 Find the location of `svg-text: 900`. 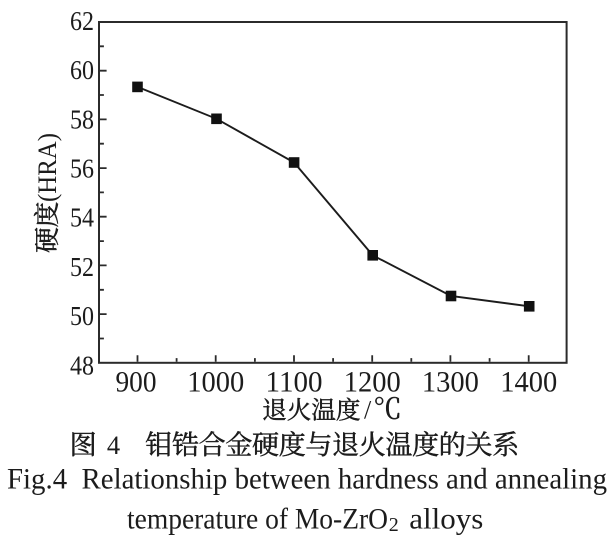

svg-text: 900 is located at coordinates (136, 383).